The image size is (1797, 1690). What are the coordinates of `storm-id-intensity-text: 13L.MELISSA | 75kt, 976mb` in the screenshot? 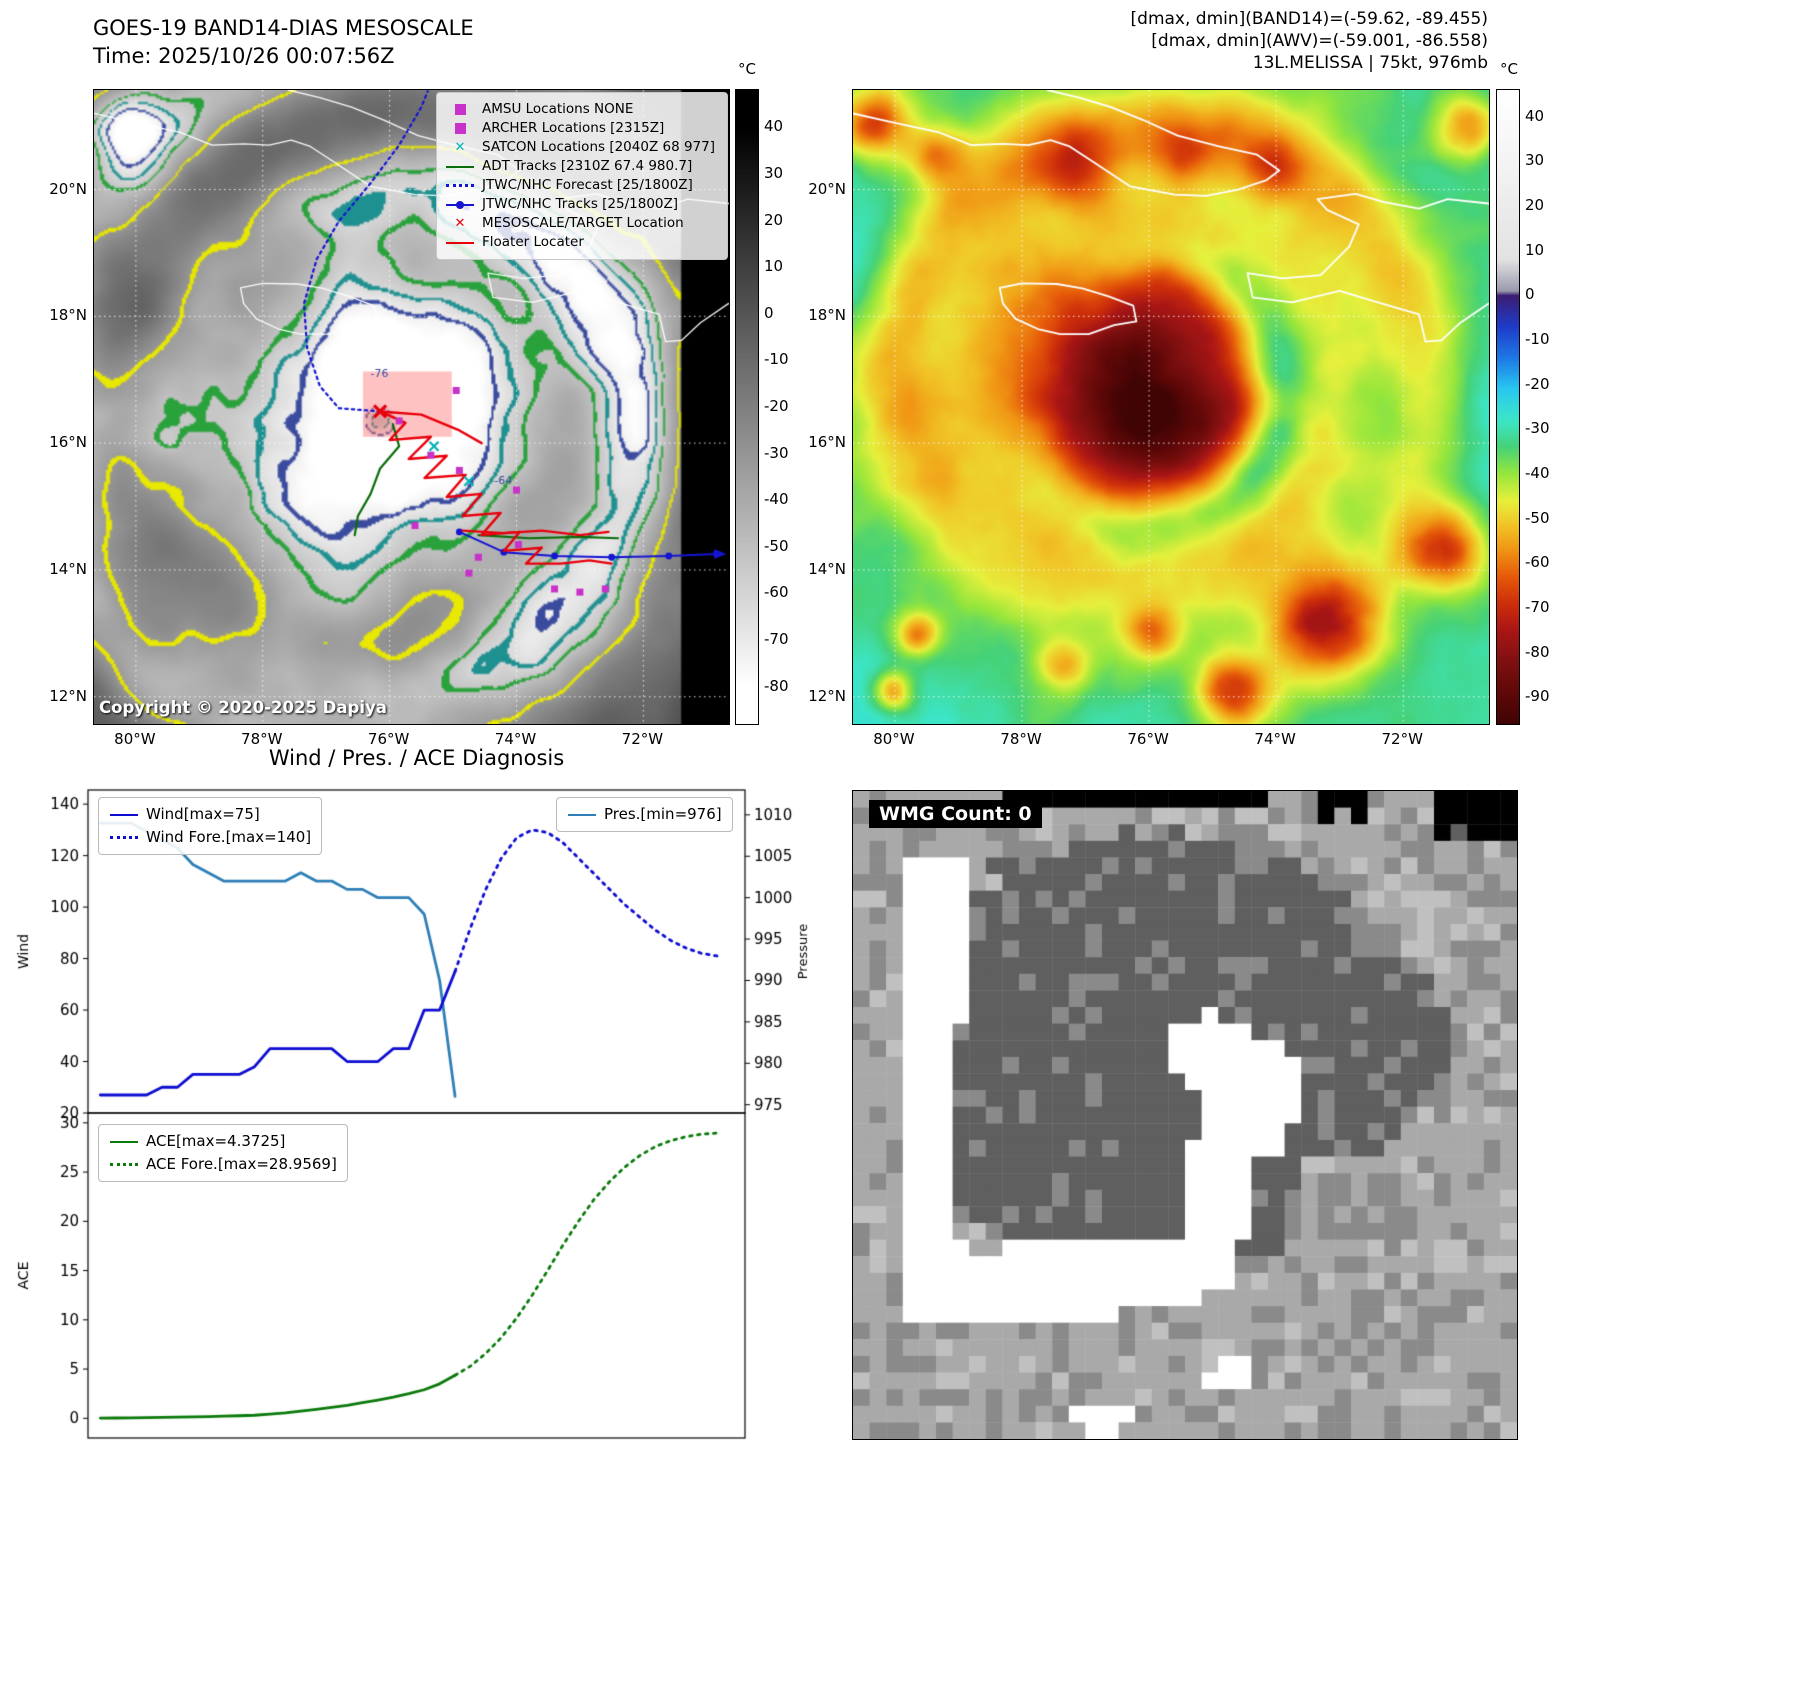 It's located at (1370, 63).